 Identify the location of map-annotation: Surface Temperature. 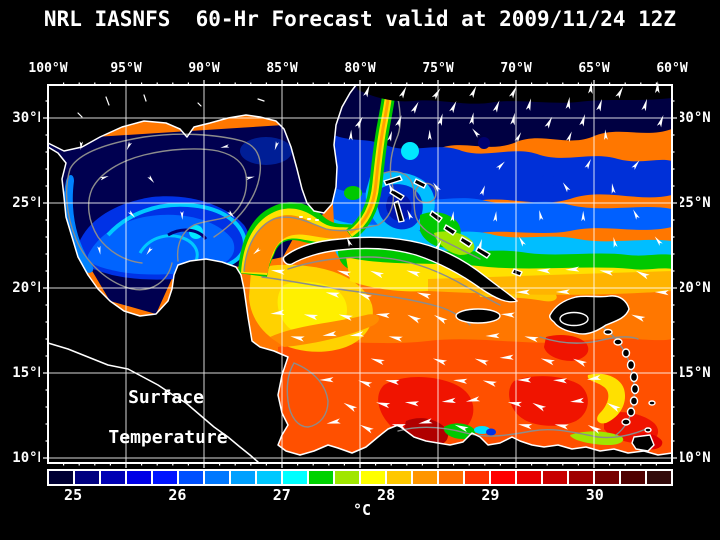
(167, 417).